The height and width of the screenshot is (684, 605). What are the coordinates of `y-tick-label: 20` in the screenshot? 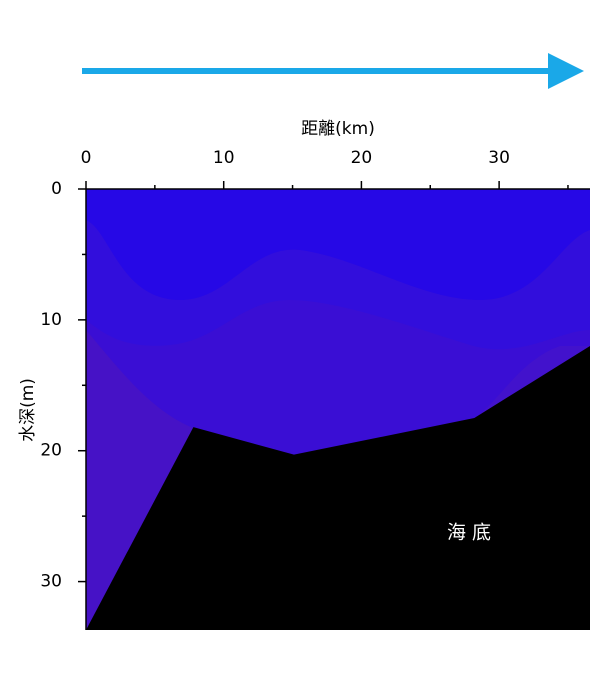 It's located at (51, 451).